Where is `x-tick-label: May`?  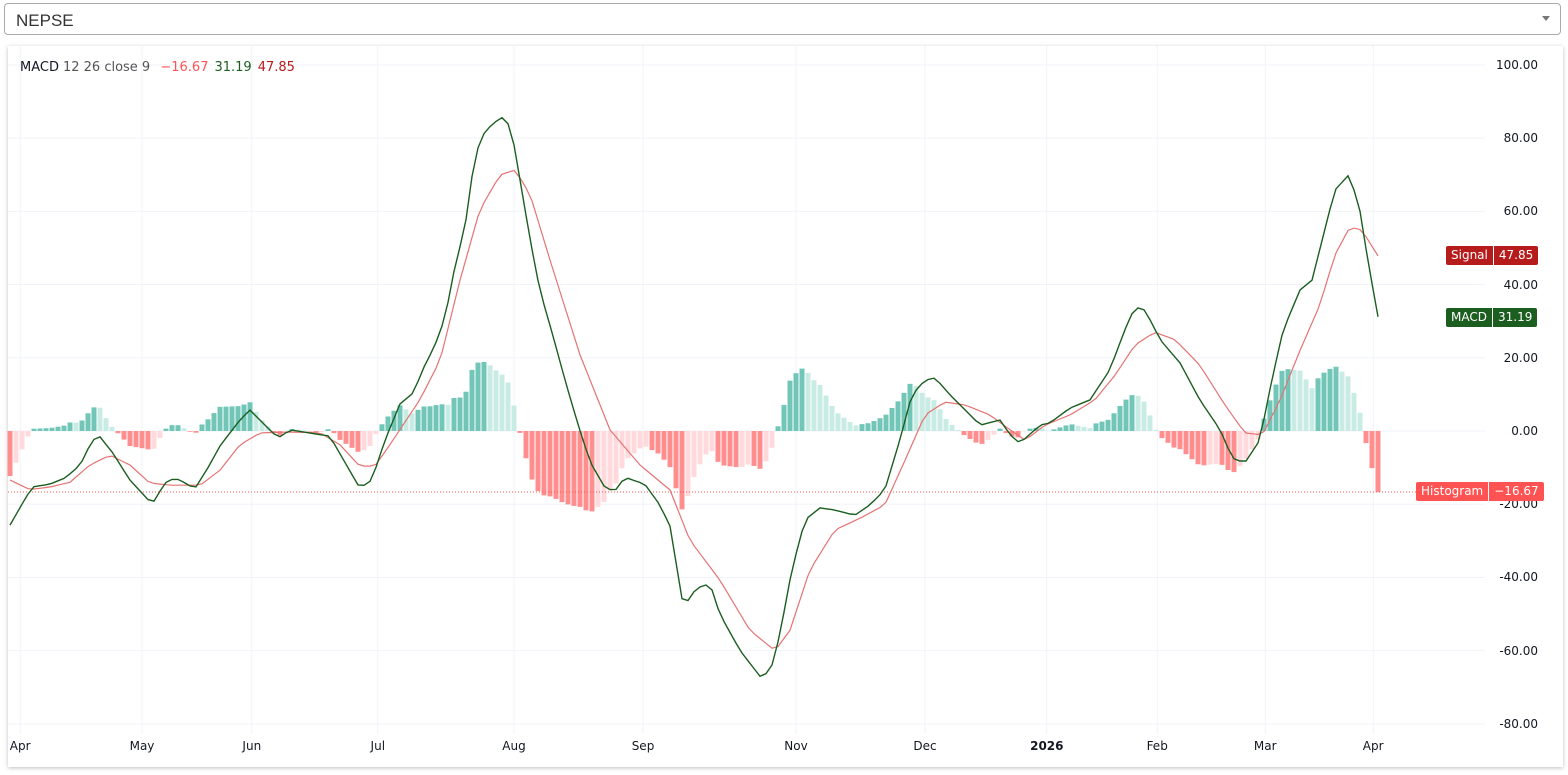 x-tick-label: May is located at coordinates (142, 746).